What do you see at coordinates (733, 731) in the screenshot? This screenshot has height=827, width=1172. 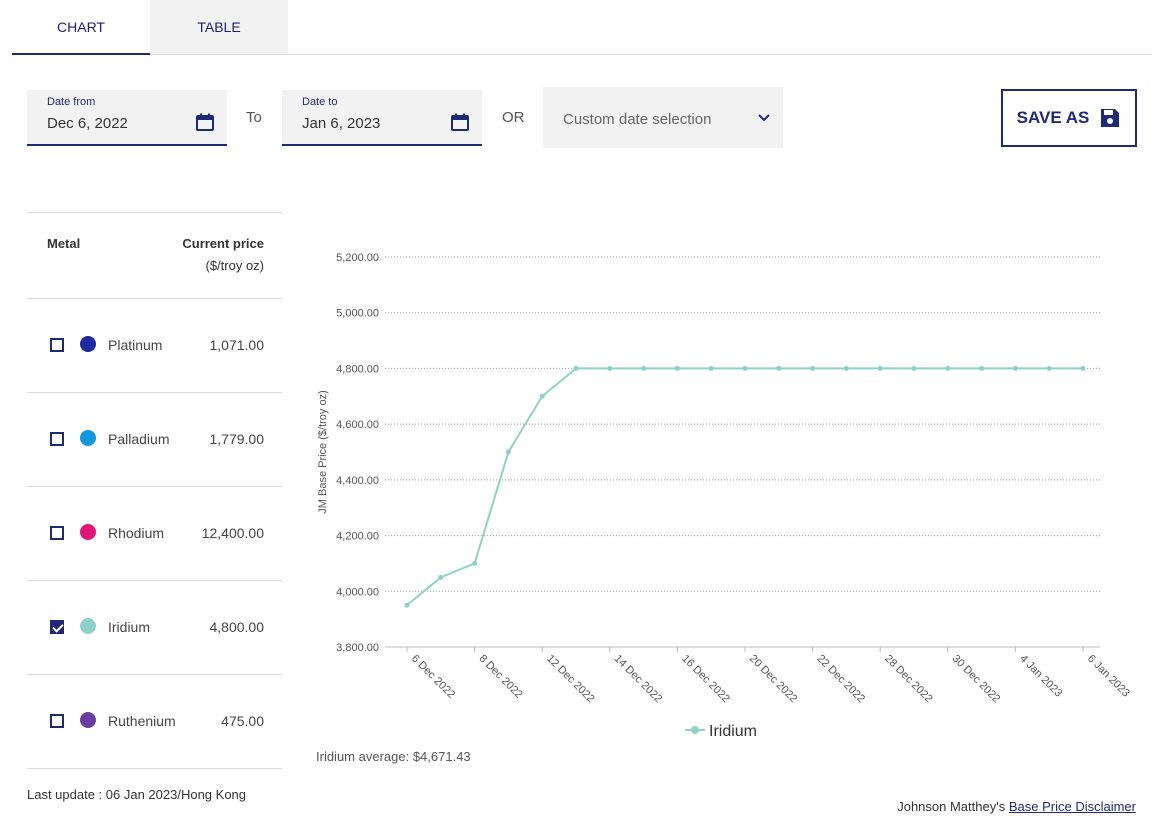 I see `legend-label: Iridium` at bounding box center [733, 731].